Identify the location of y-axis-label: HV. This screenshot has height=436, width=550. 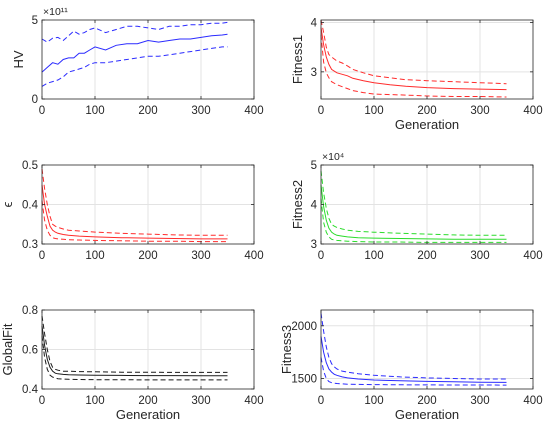
(18, 59).